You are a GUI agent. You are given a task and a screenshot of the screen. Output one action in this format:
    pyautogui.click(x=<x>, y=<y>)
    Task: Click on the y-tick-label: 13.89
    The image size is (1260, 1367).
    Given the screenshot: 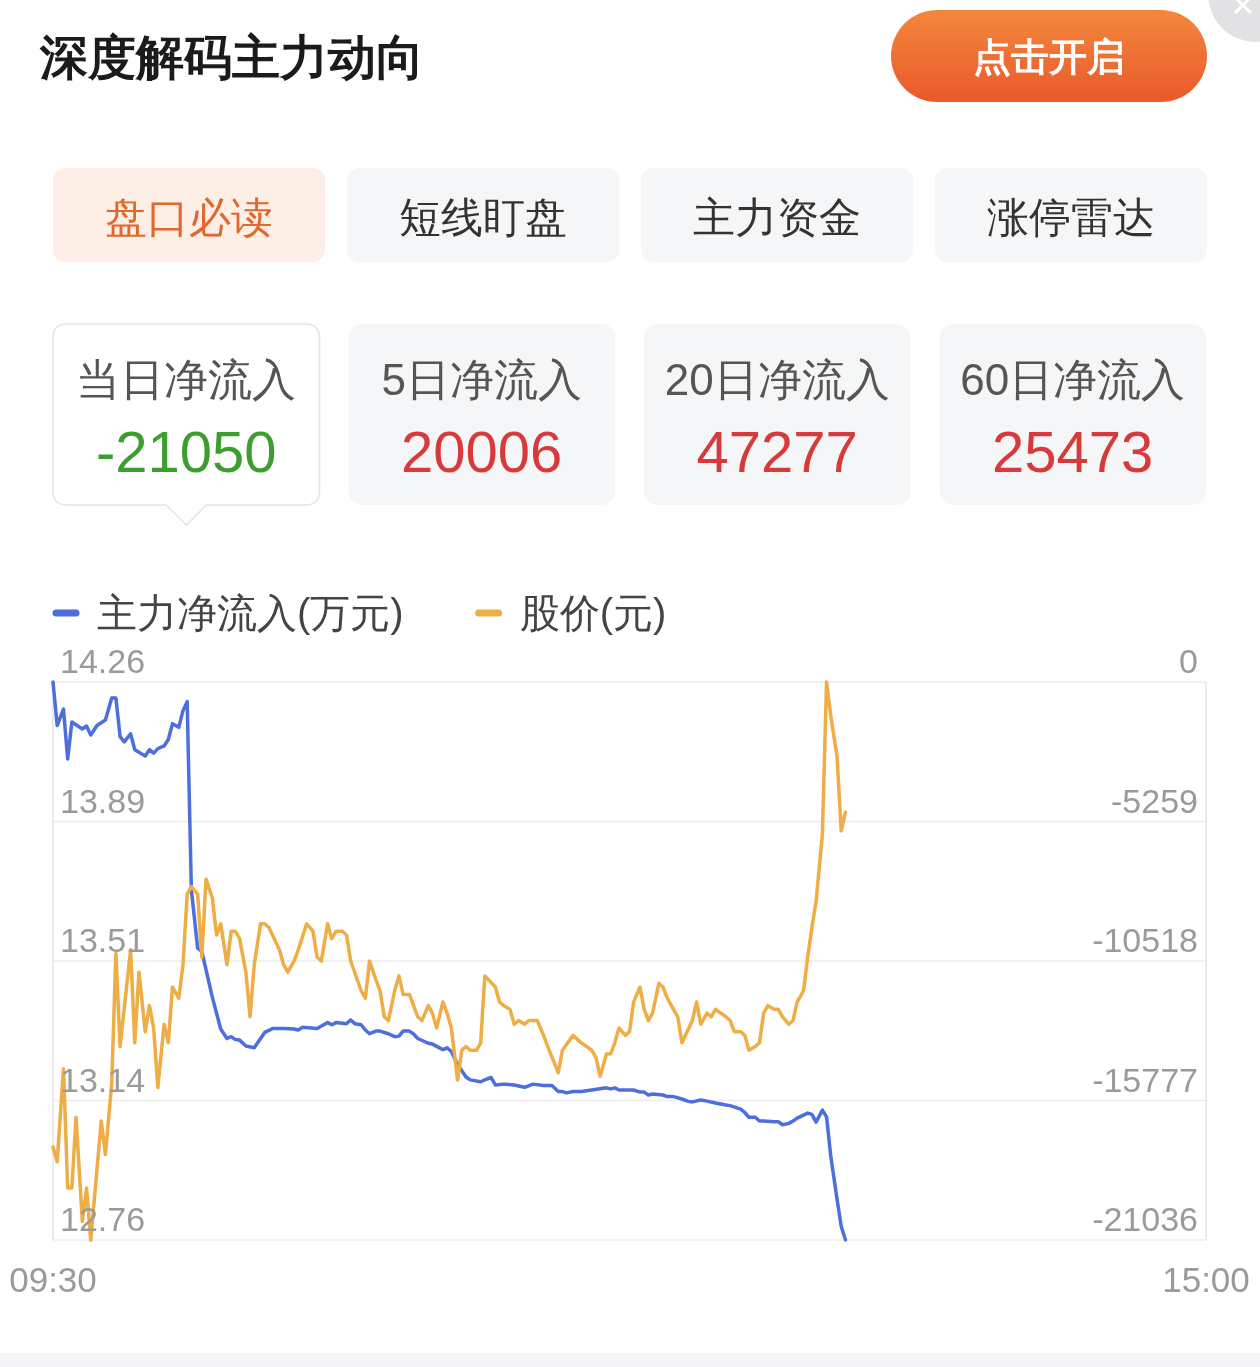 What is the action you would take?
    pyautogui.click(x=103, y=800)
    